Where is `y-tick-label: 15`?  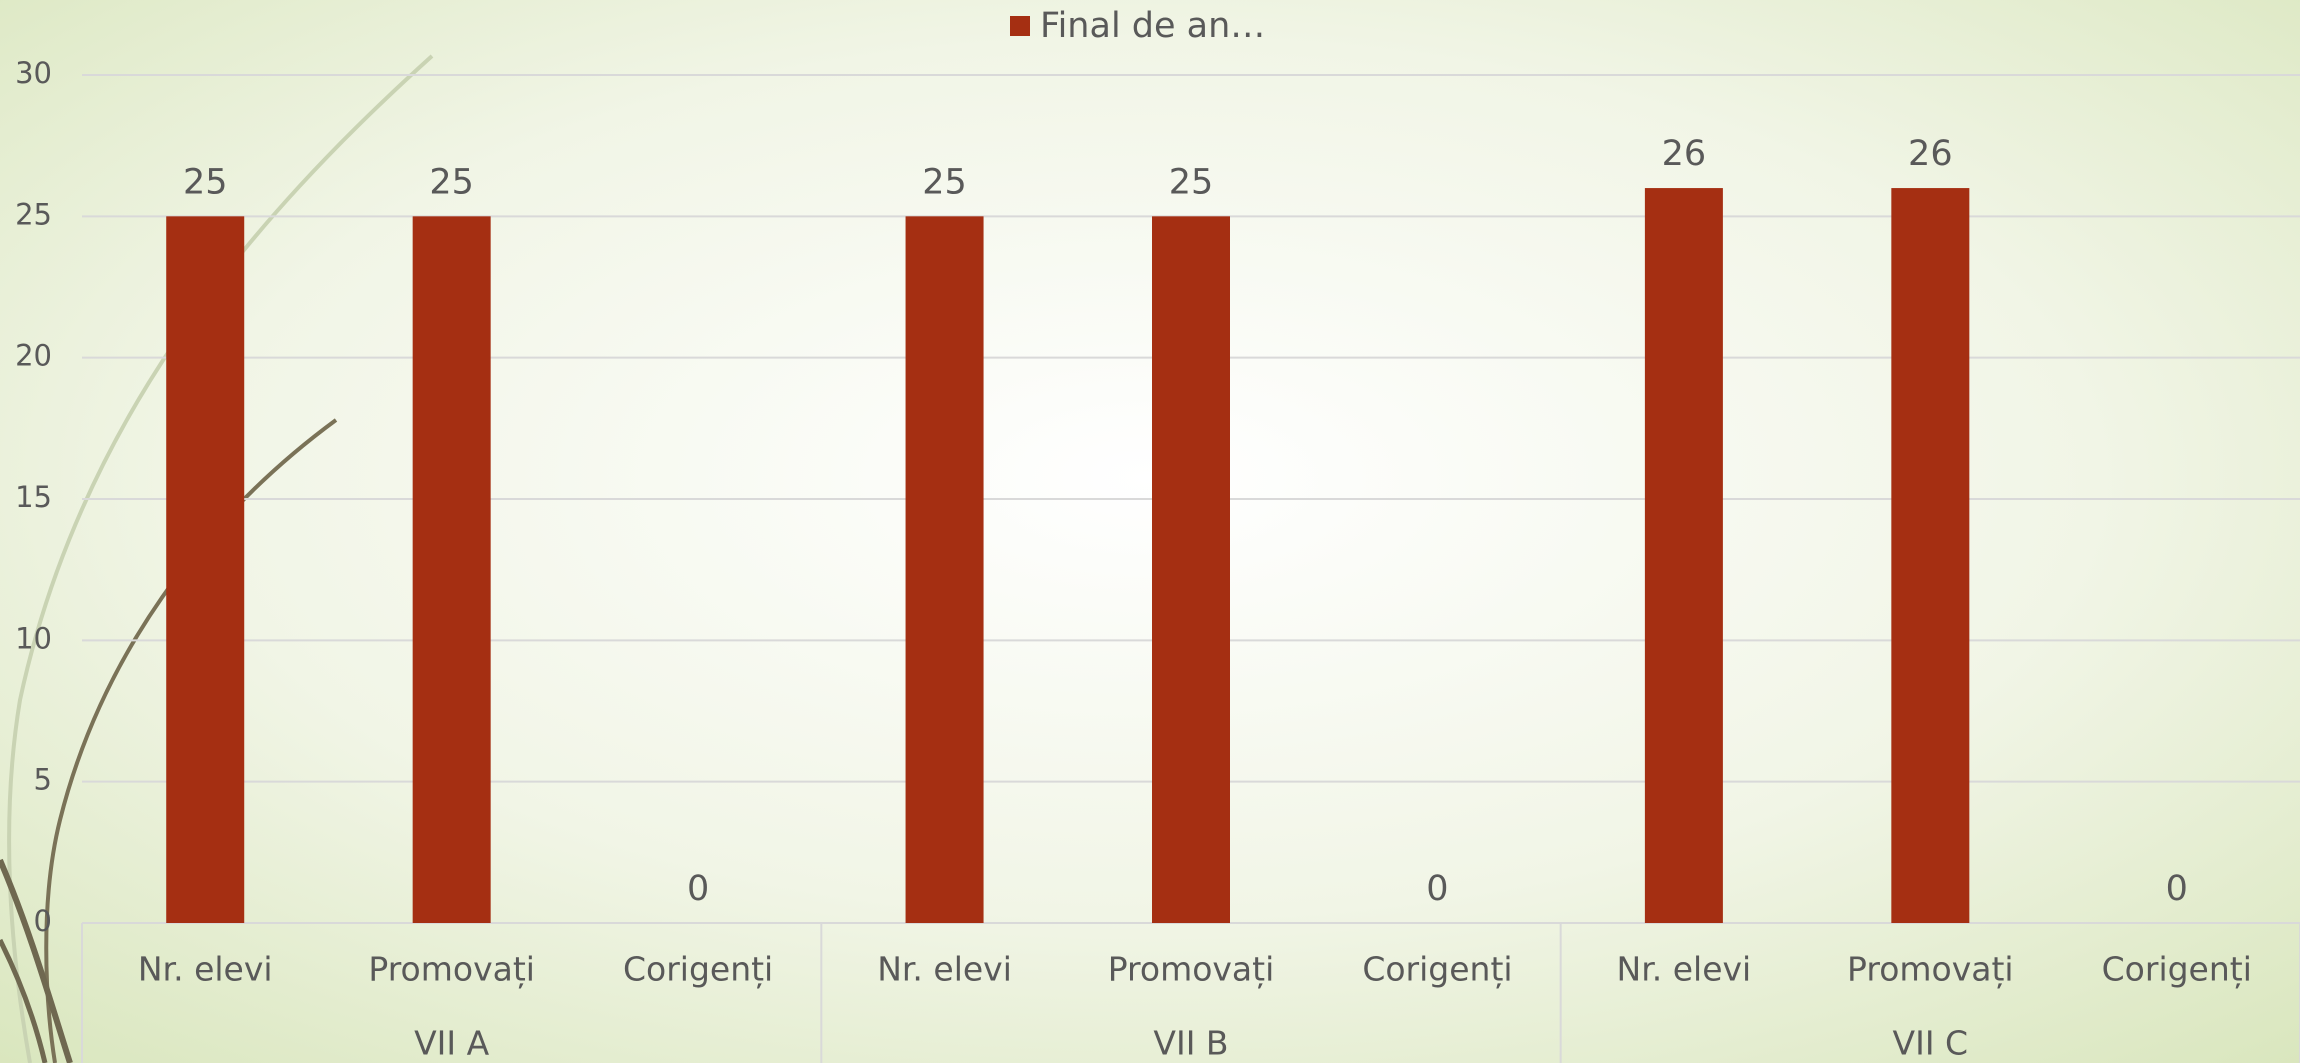
y-tick-label: 15 is located at coordinates (33, 497).